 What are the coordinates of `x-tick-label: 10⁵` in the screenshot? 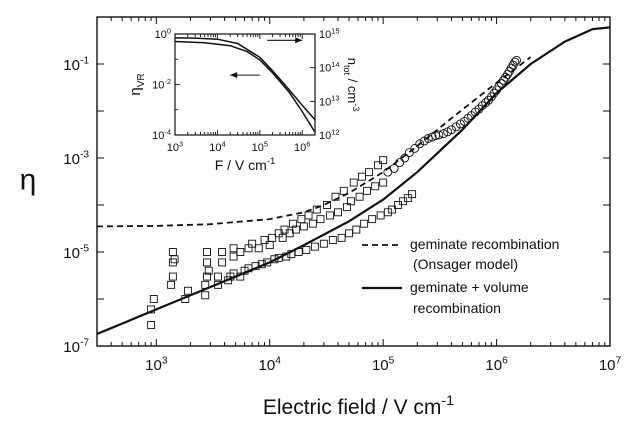 It's located at (383, 365).